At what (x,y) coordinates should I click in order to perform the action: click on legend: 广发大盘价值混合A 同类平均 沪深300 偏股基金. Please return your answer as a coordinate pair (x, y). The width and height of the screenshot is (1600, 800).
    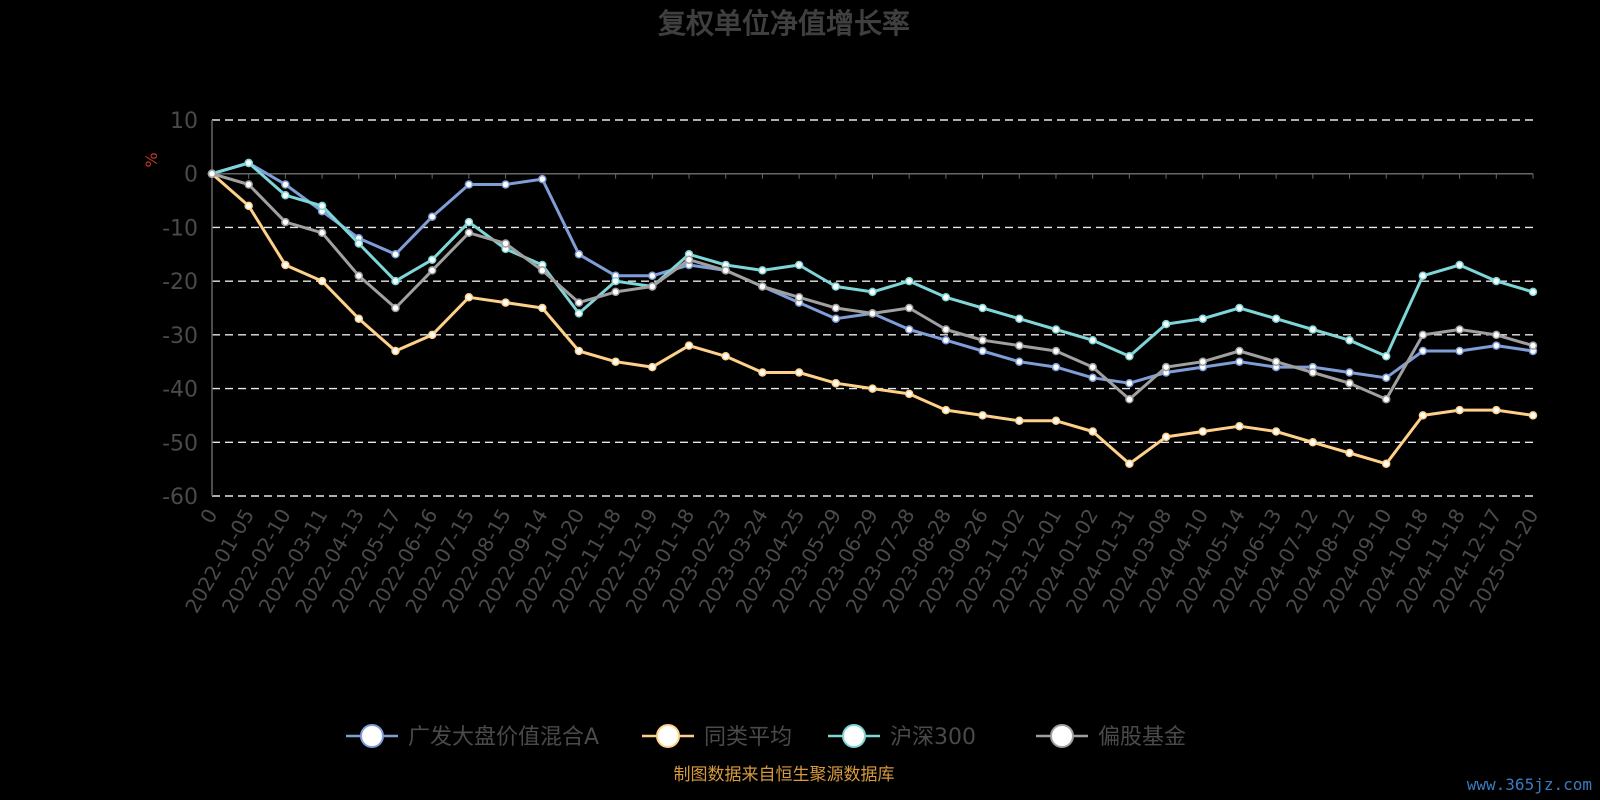
    Looking at the image, I should click on (766, 737).